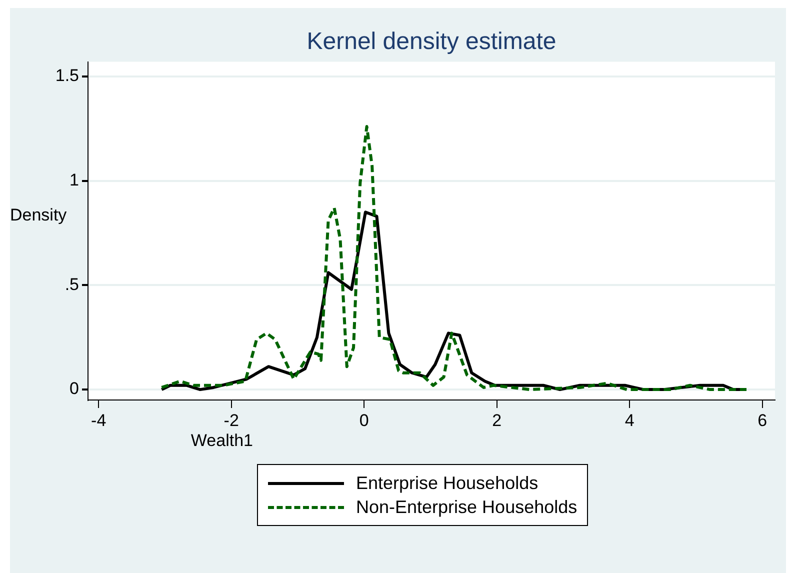 The height and width of the screenshot is (573, 791). What do you see at coordinates (67, 76) in the screenshot?
I see `y-tick-label: 1.5` at bounding box center [67, 76].